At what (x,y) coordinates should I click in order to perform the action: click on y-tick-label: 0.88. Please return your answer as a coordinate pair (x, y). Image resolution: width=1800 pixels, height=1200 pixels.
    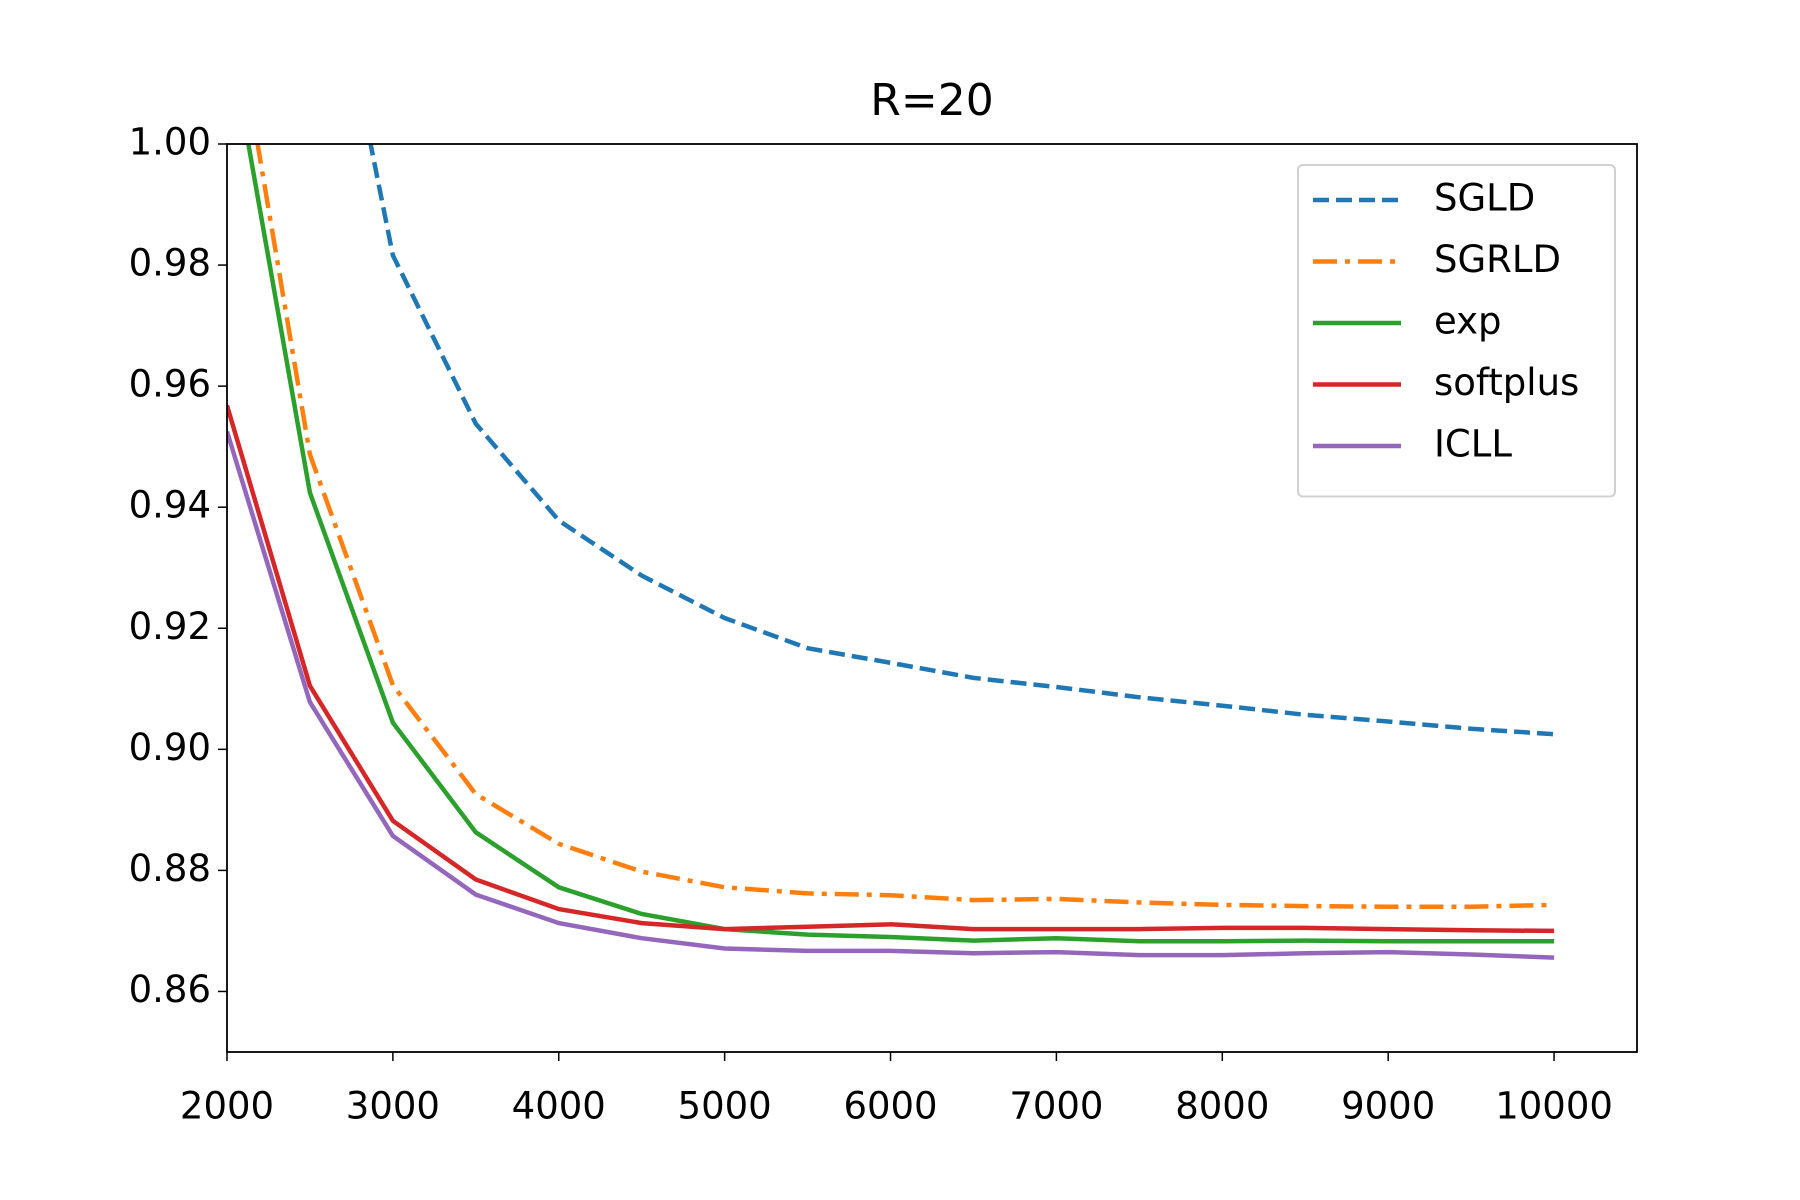
    Looking at the image, I should click on (170, 868).